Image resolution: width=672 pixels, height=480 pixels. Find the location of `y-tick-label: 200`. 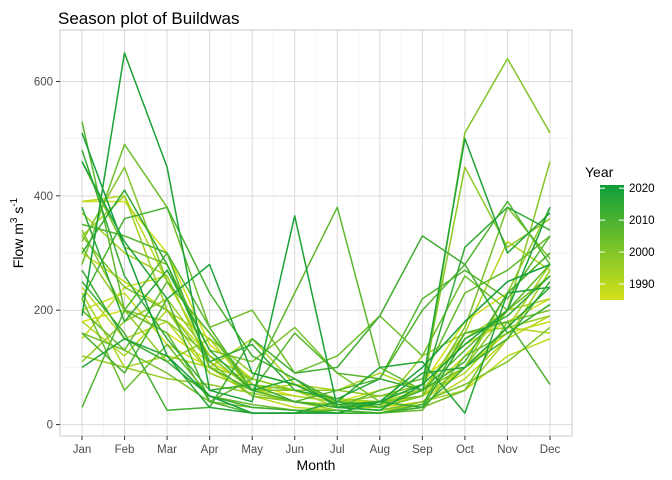

y-tick-label: 200 is located at coordinates (43, 311).